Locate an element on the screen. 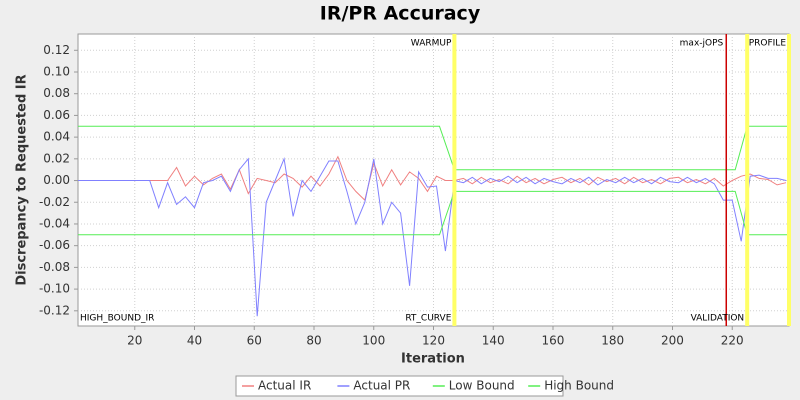 The image size is (800, 400). marker-label: WARMUP is located at coordinates (431, 44).